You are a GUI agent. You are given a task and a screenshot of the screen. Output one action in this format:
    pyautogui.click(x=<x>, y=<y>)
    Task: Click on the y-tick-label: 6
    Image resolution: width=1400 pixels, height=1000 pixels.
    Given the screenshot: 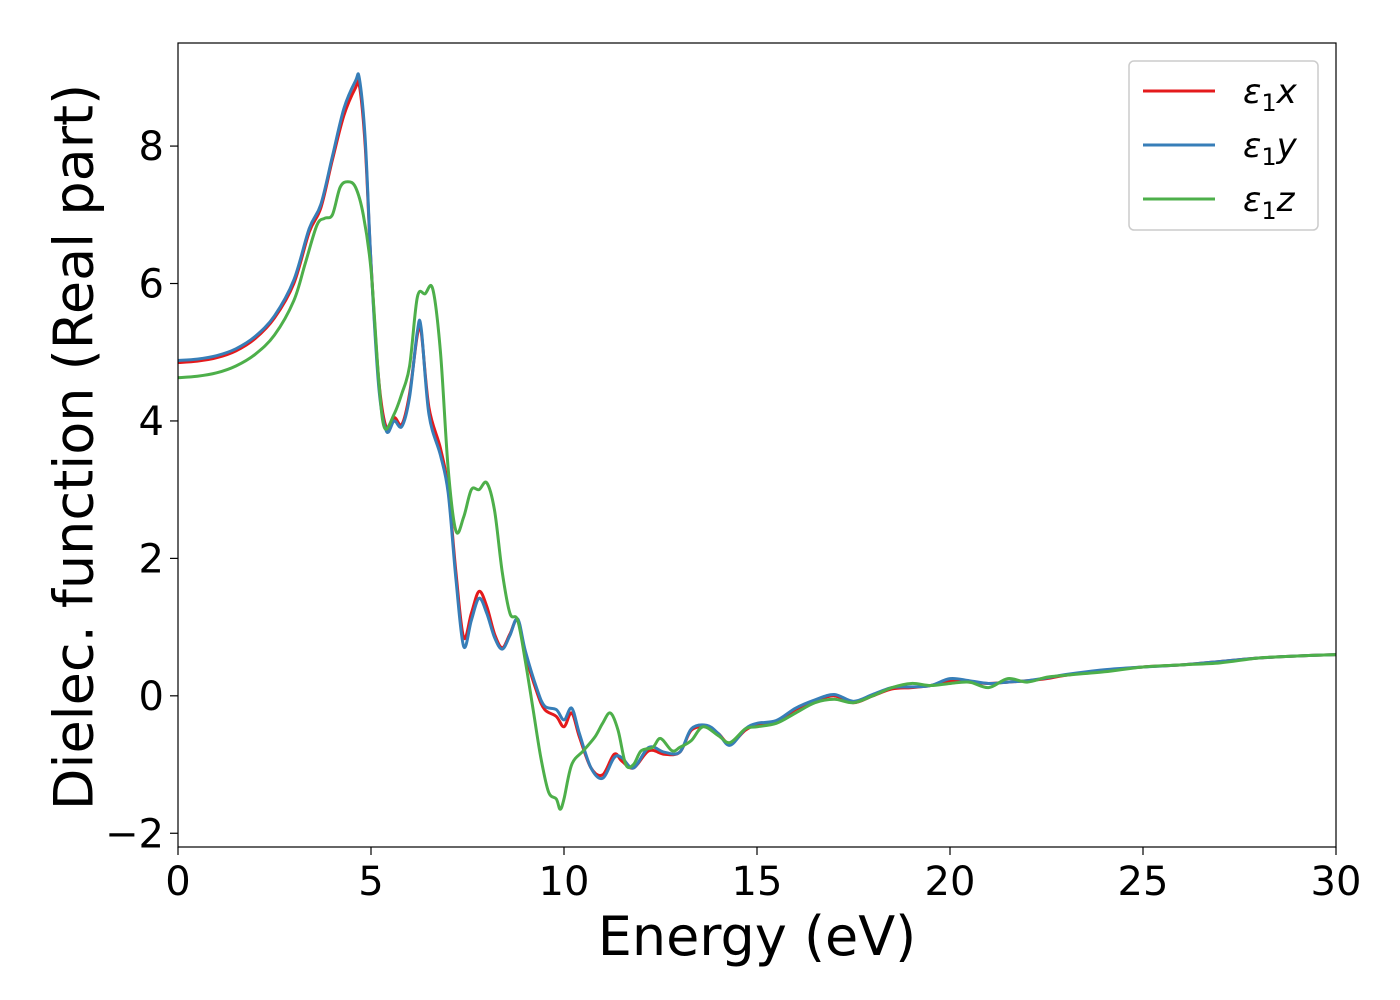 What is the action you would take?
    pyautogui.click(x=151, y=285)
    